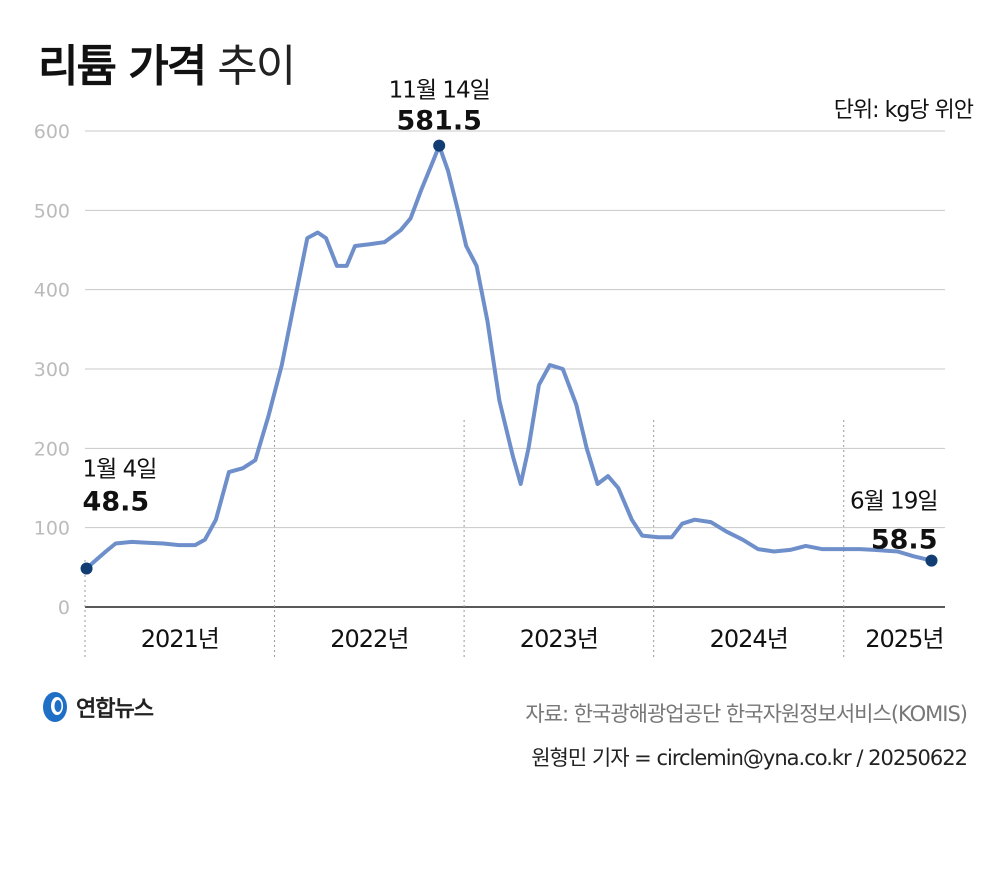  Describe the element at coordinates (256, 66) in the screenshot. I see `title-light: 추이` at that location.